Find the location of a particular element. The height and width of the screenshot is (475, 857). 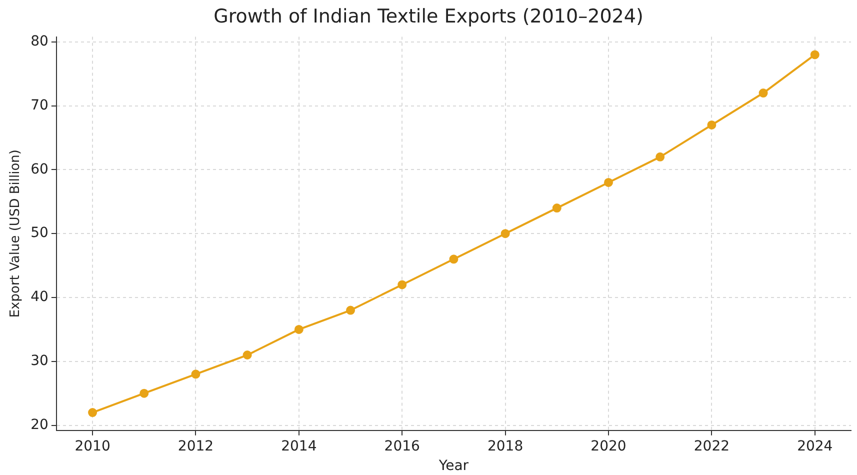

x-tick-label: 2018 is located at coordinates (505, 446).